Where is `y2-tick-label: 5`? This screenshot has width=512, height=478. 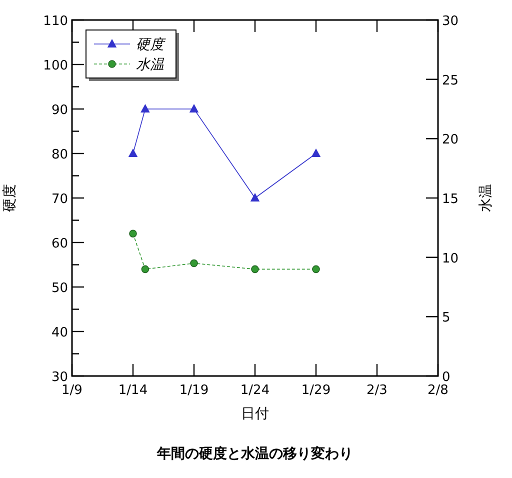
y2-tick-label: 5 is located at coordinates (446, 318).